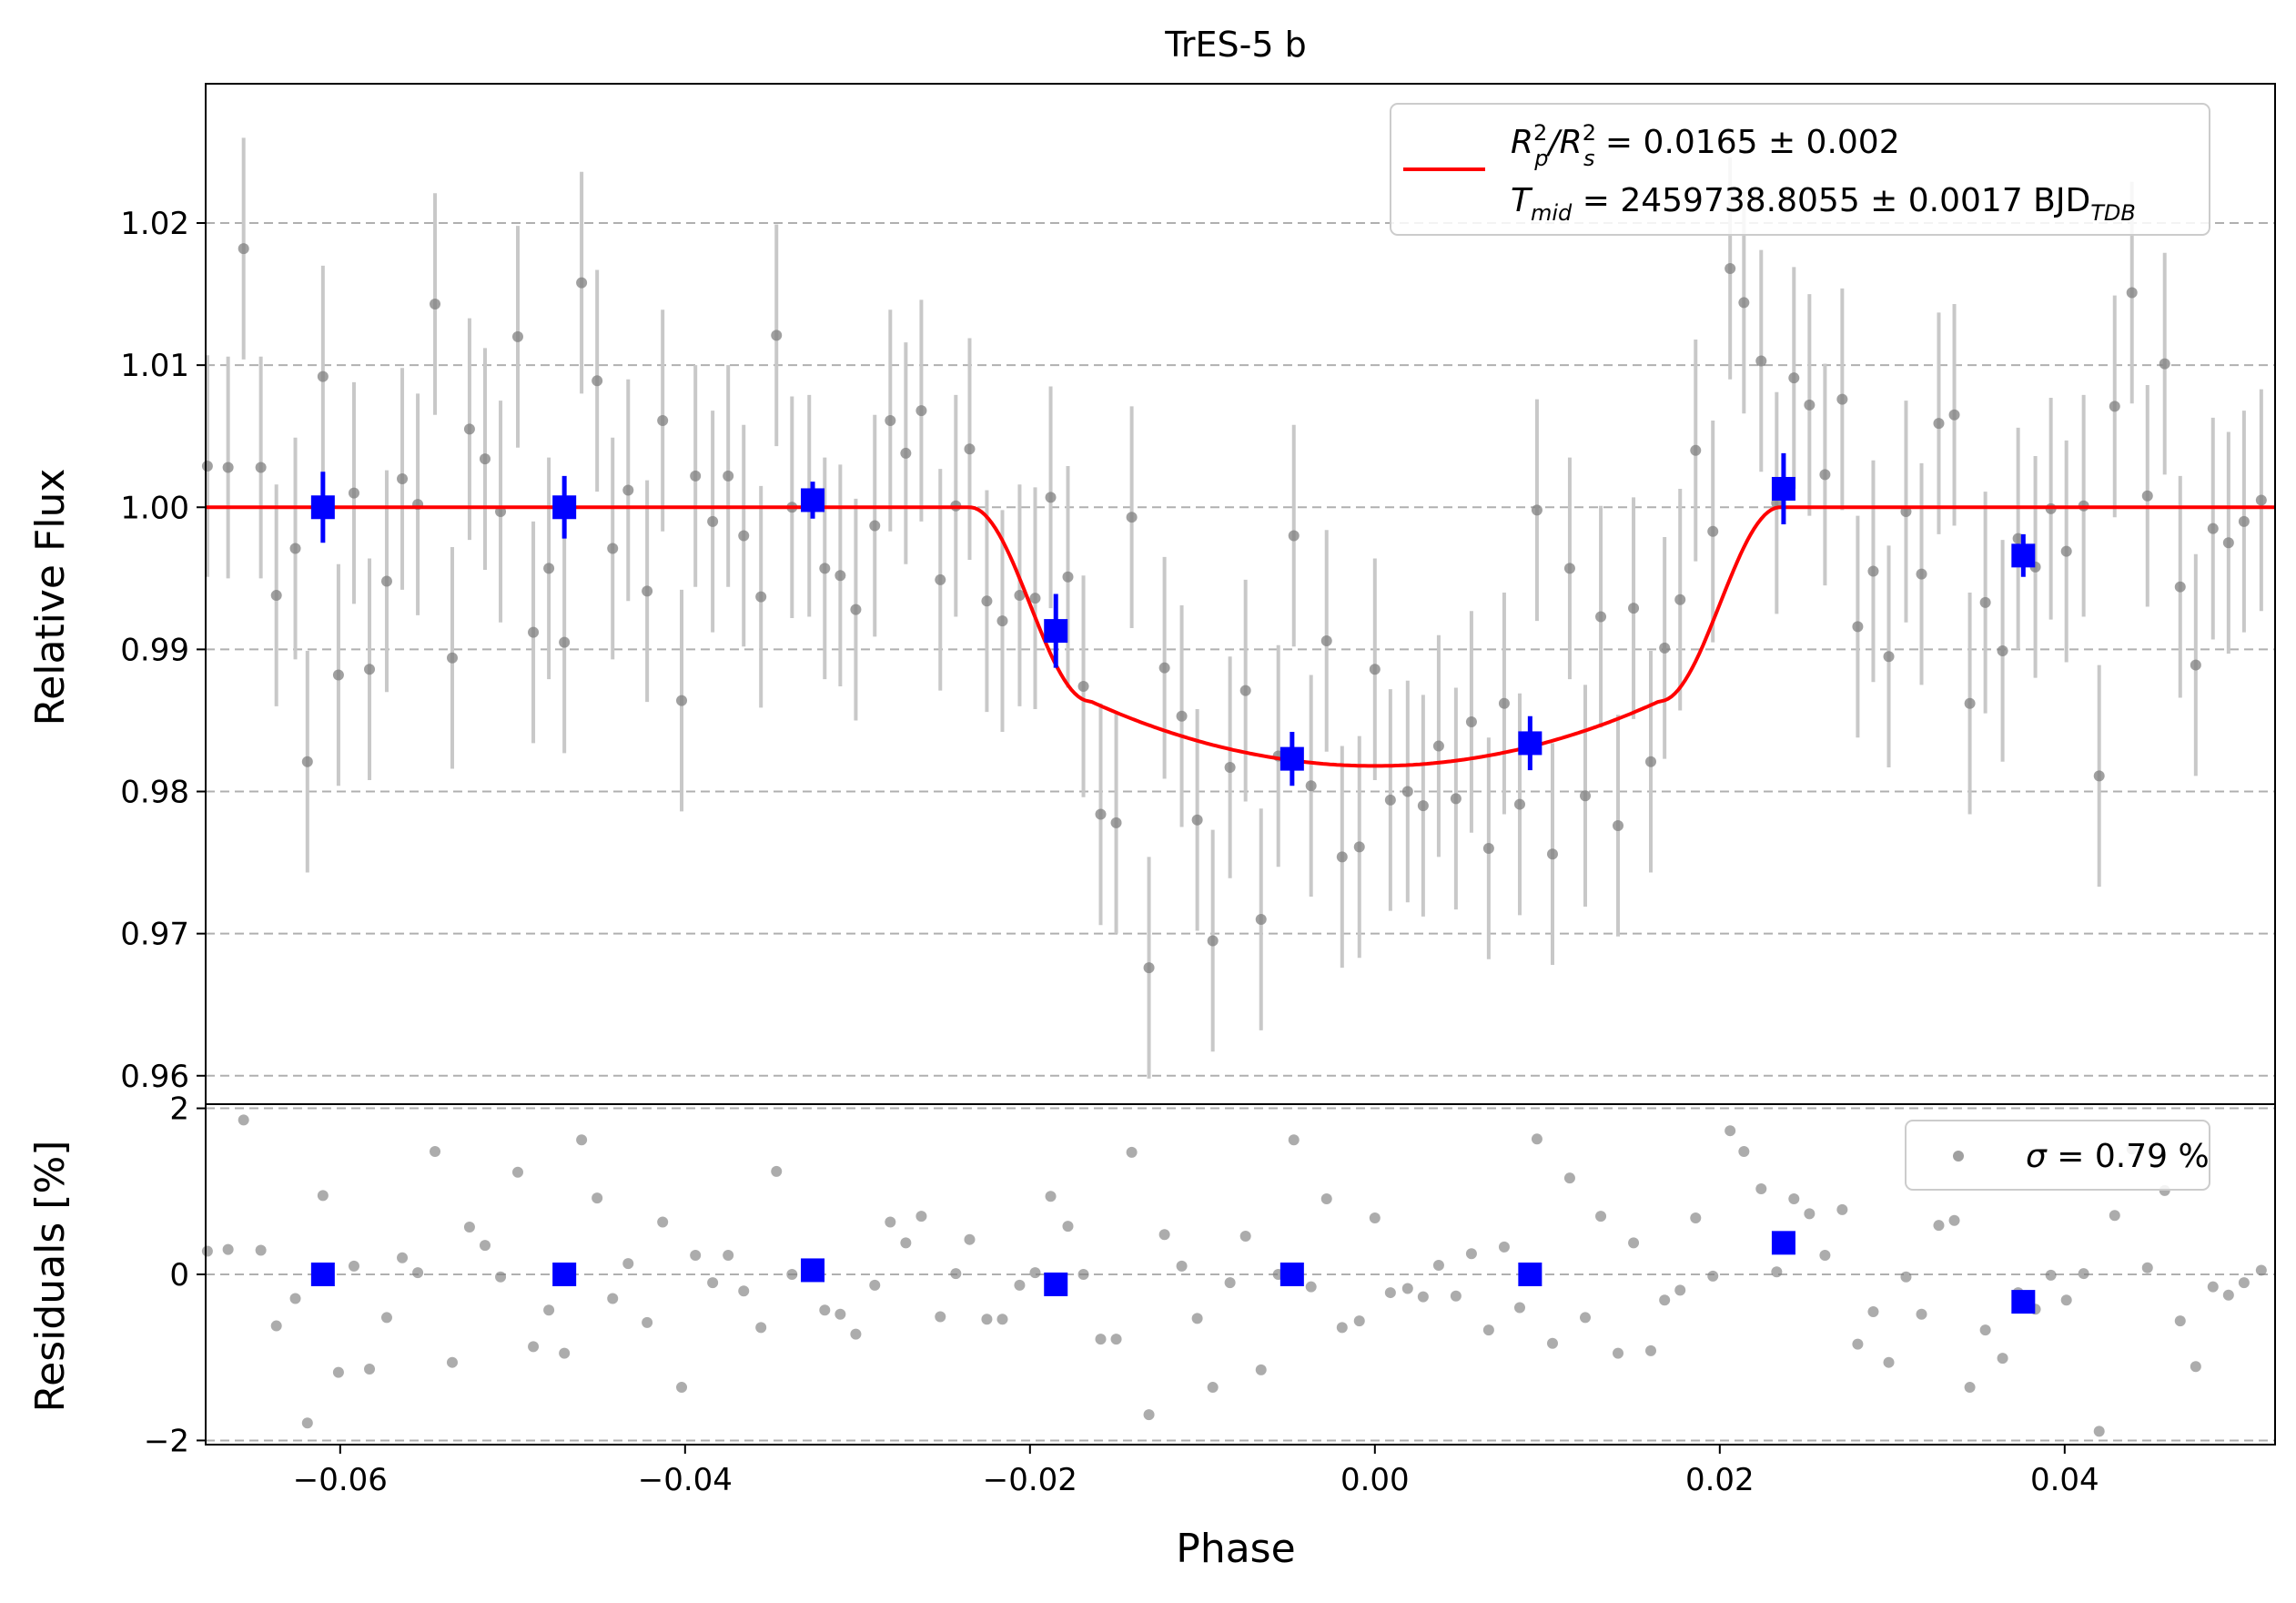 The width and height of the screenshot is (2296, 1603). Describe the element at coordinates (1375, 1480) in the screenshot. I see `x-tick-label: 0.00` at that location.